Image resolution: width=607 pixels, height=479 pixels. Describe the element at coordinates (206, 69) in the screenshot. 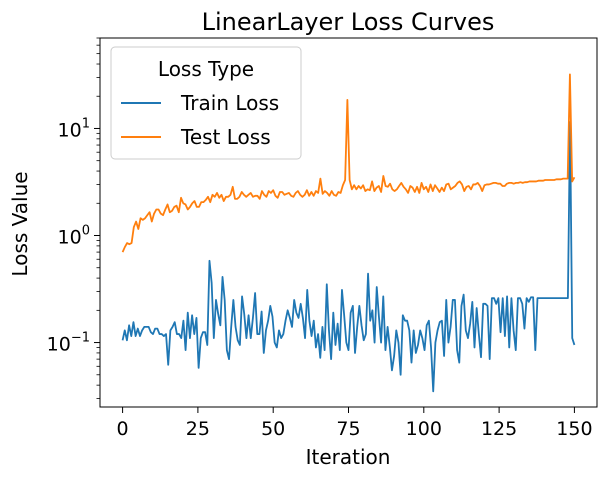

I see `legend-title: Loss Type` at that location.